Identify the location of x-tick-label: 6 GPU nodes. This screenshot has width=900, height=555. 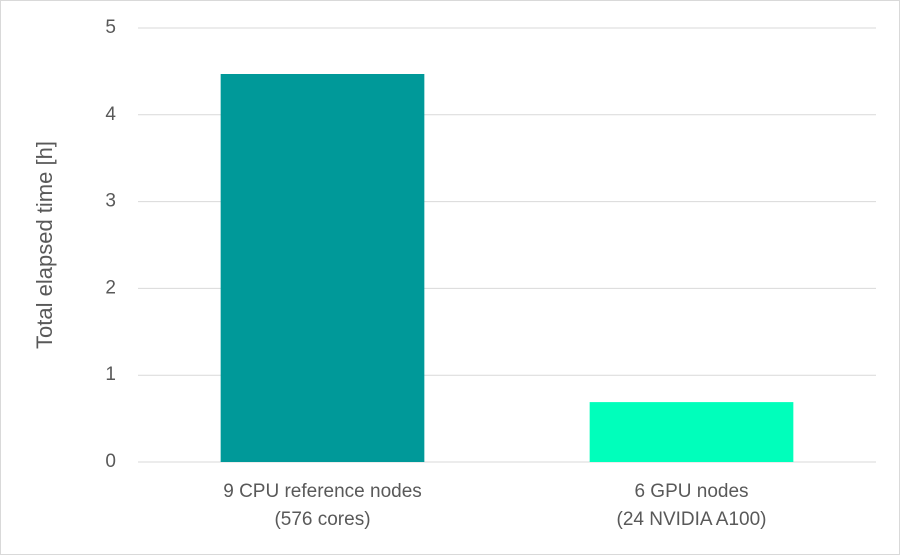
(691, 491).